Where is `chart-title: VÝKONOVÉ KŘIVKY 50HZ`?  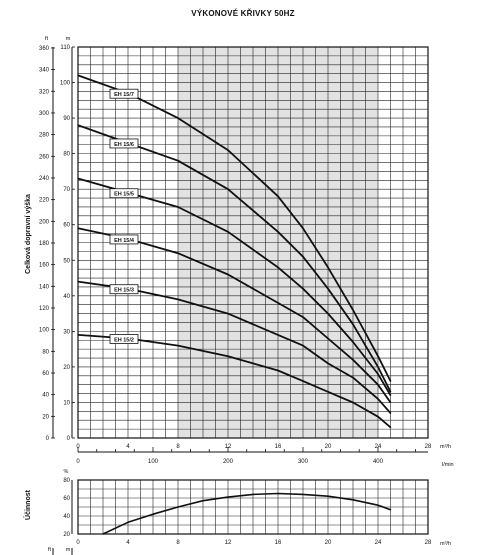 chart-title: VÝKONOVÉ KŘIVKY 50HZ is located at coordinates (242, 13).